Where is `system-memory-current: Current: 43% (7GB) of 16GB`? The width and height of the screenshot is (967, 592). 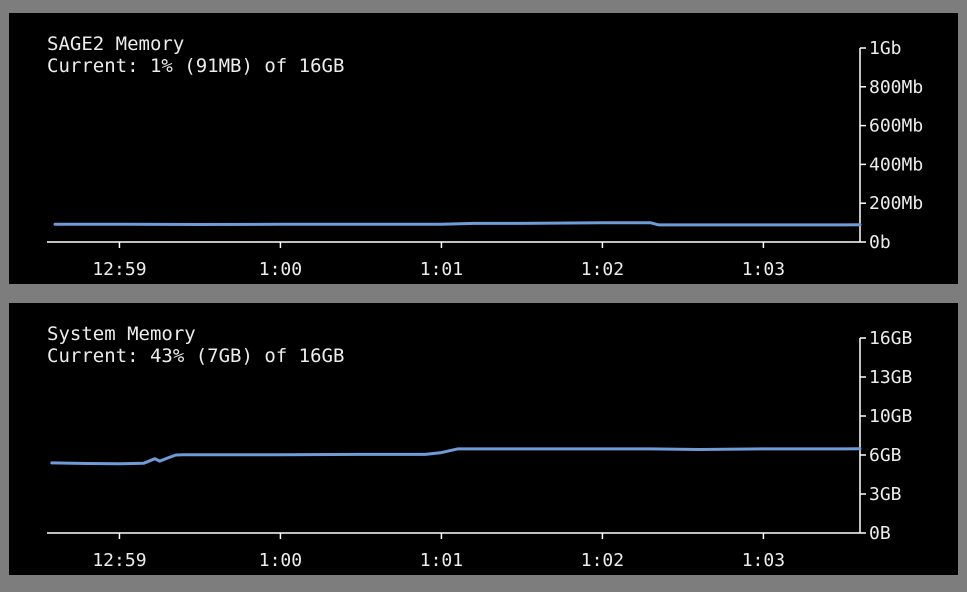
system-memory-current: Current: 43% (7GB) of 16GB is located at coordinates (196, 356).